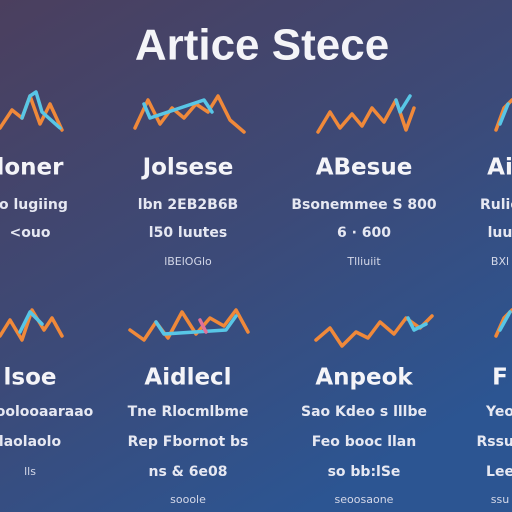 The image size is (512, 512). Describe the element at coordinates (187, 168) in the screenshot. I see `card-heading: Jolsese` at that location.